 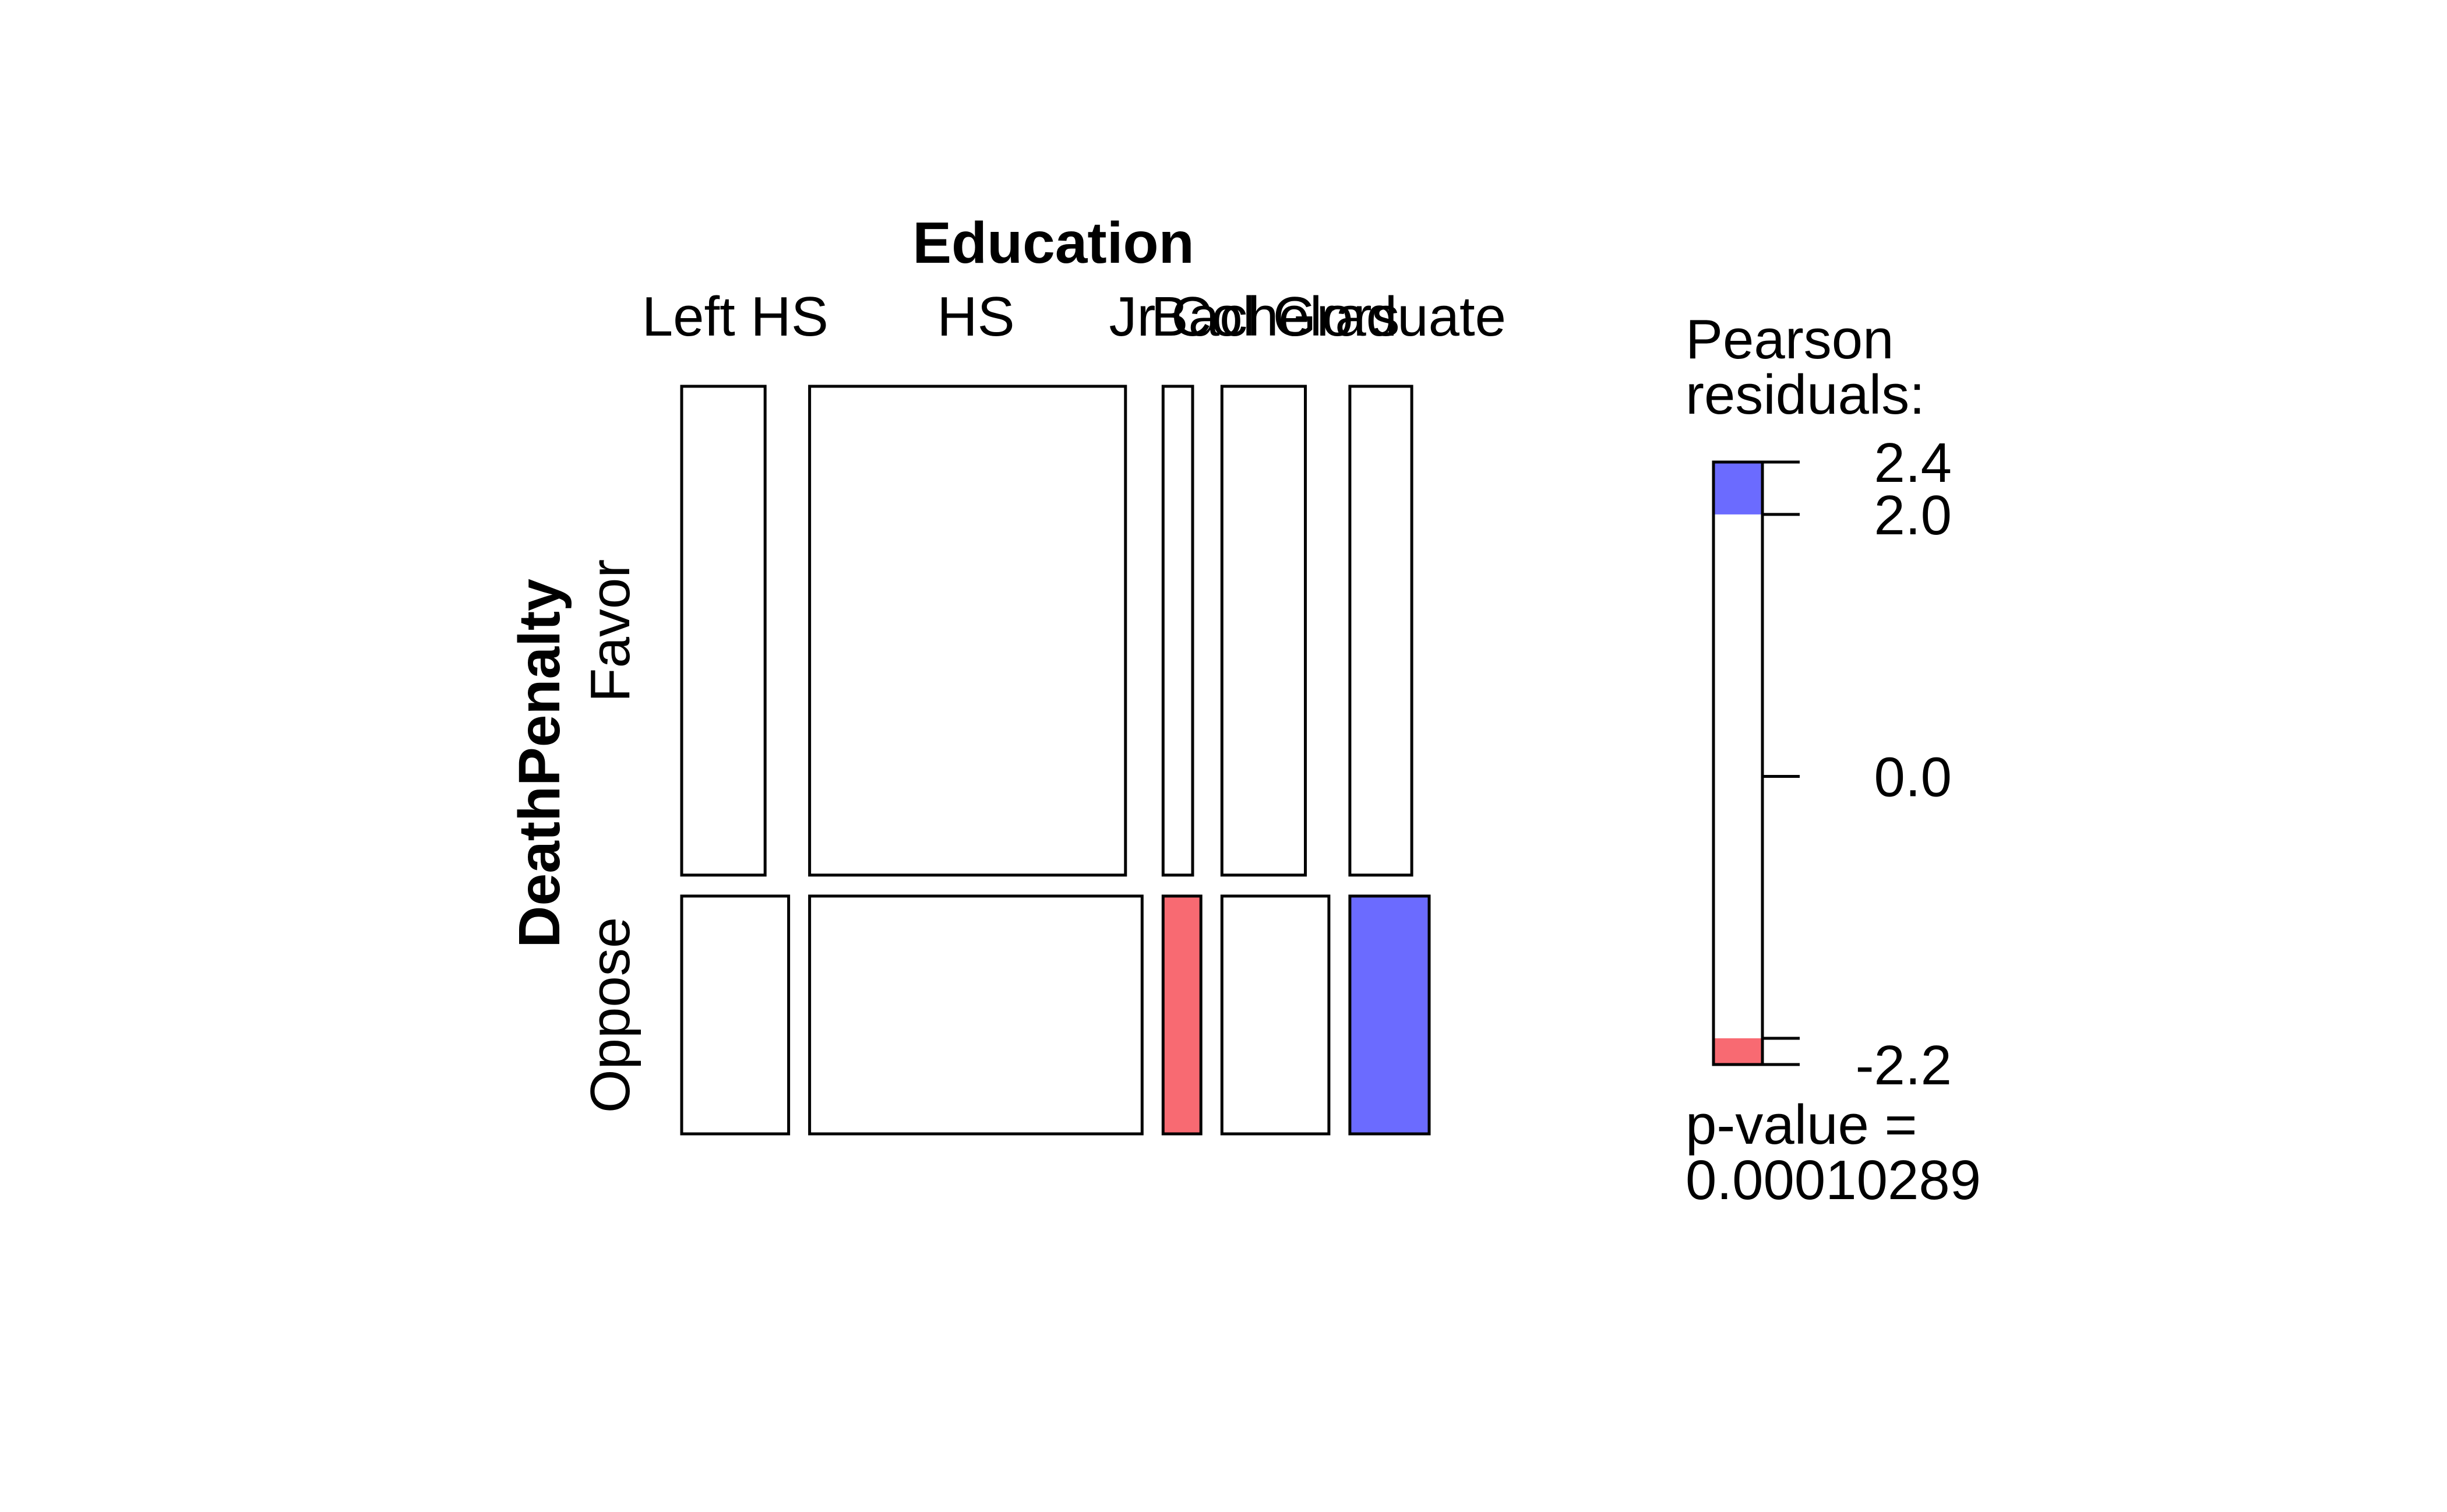 I want to click on legend-bar-outline, so click(x=1738, y=763).